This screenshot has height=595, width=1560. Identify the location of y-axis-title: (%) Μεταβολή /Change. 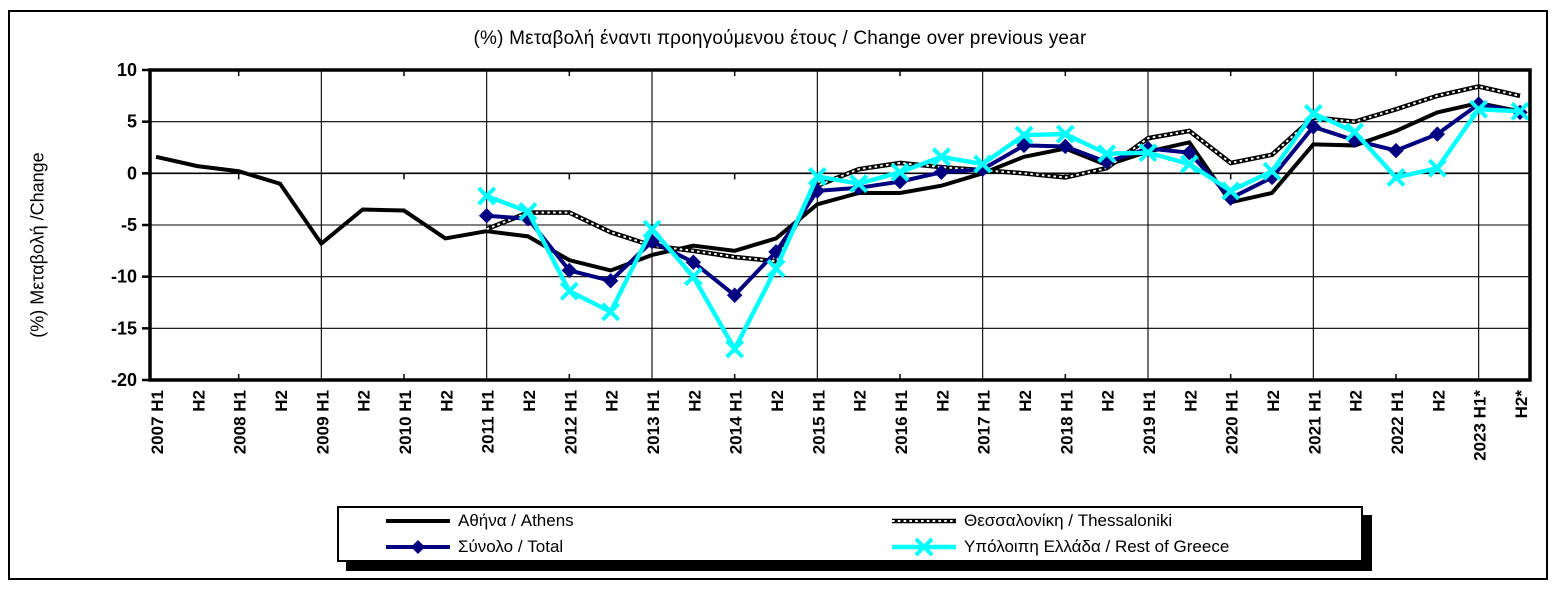
(37, 245).